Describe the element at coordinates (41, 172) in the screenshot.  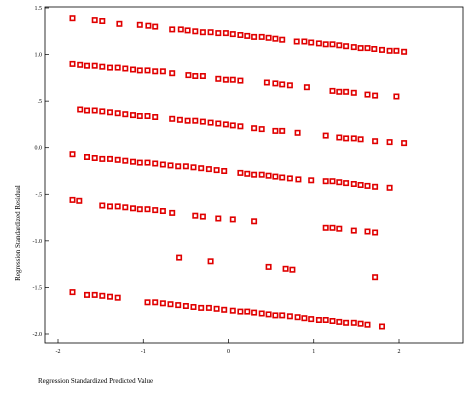
I see `y-axis-ticks: 1.5 1.0 .5 0.0 -.5 -1.0 -1.5 -2.0` at that location.